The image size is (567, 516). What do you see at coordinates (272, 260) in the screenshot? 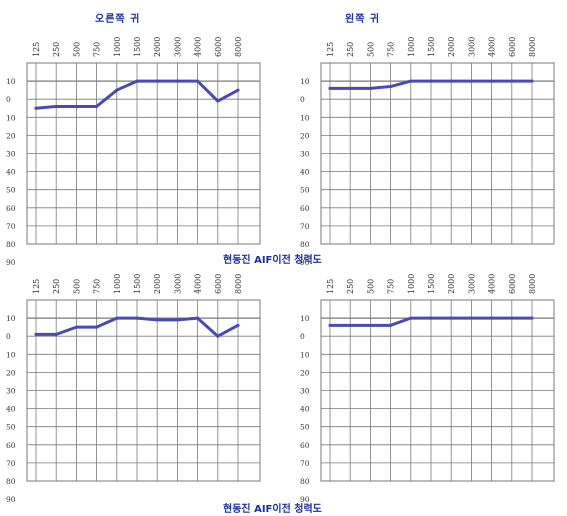
I see `caption-top: 현동진 AIF이전 청력도` at bounding box center [272, 260].